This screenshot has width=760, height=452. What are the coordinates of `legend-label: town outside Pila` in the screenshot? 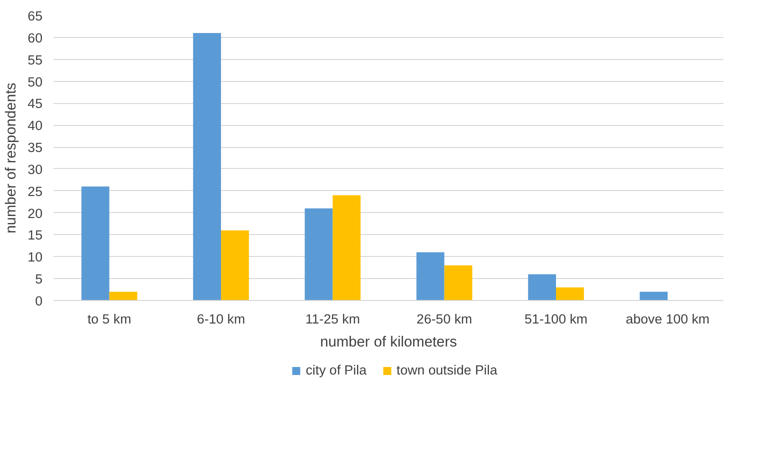 It's located at (447, 370).